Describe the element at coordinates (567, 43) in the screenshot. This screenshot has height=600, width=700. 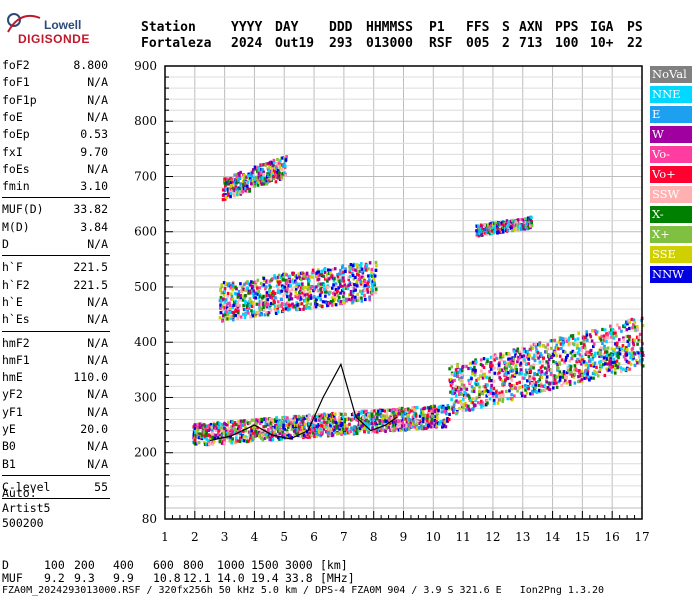
I see `header-value-9: 100` at that location.